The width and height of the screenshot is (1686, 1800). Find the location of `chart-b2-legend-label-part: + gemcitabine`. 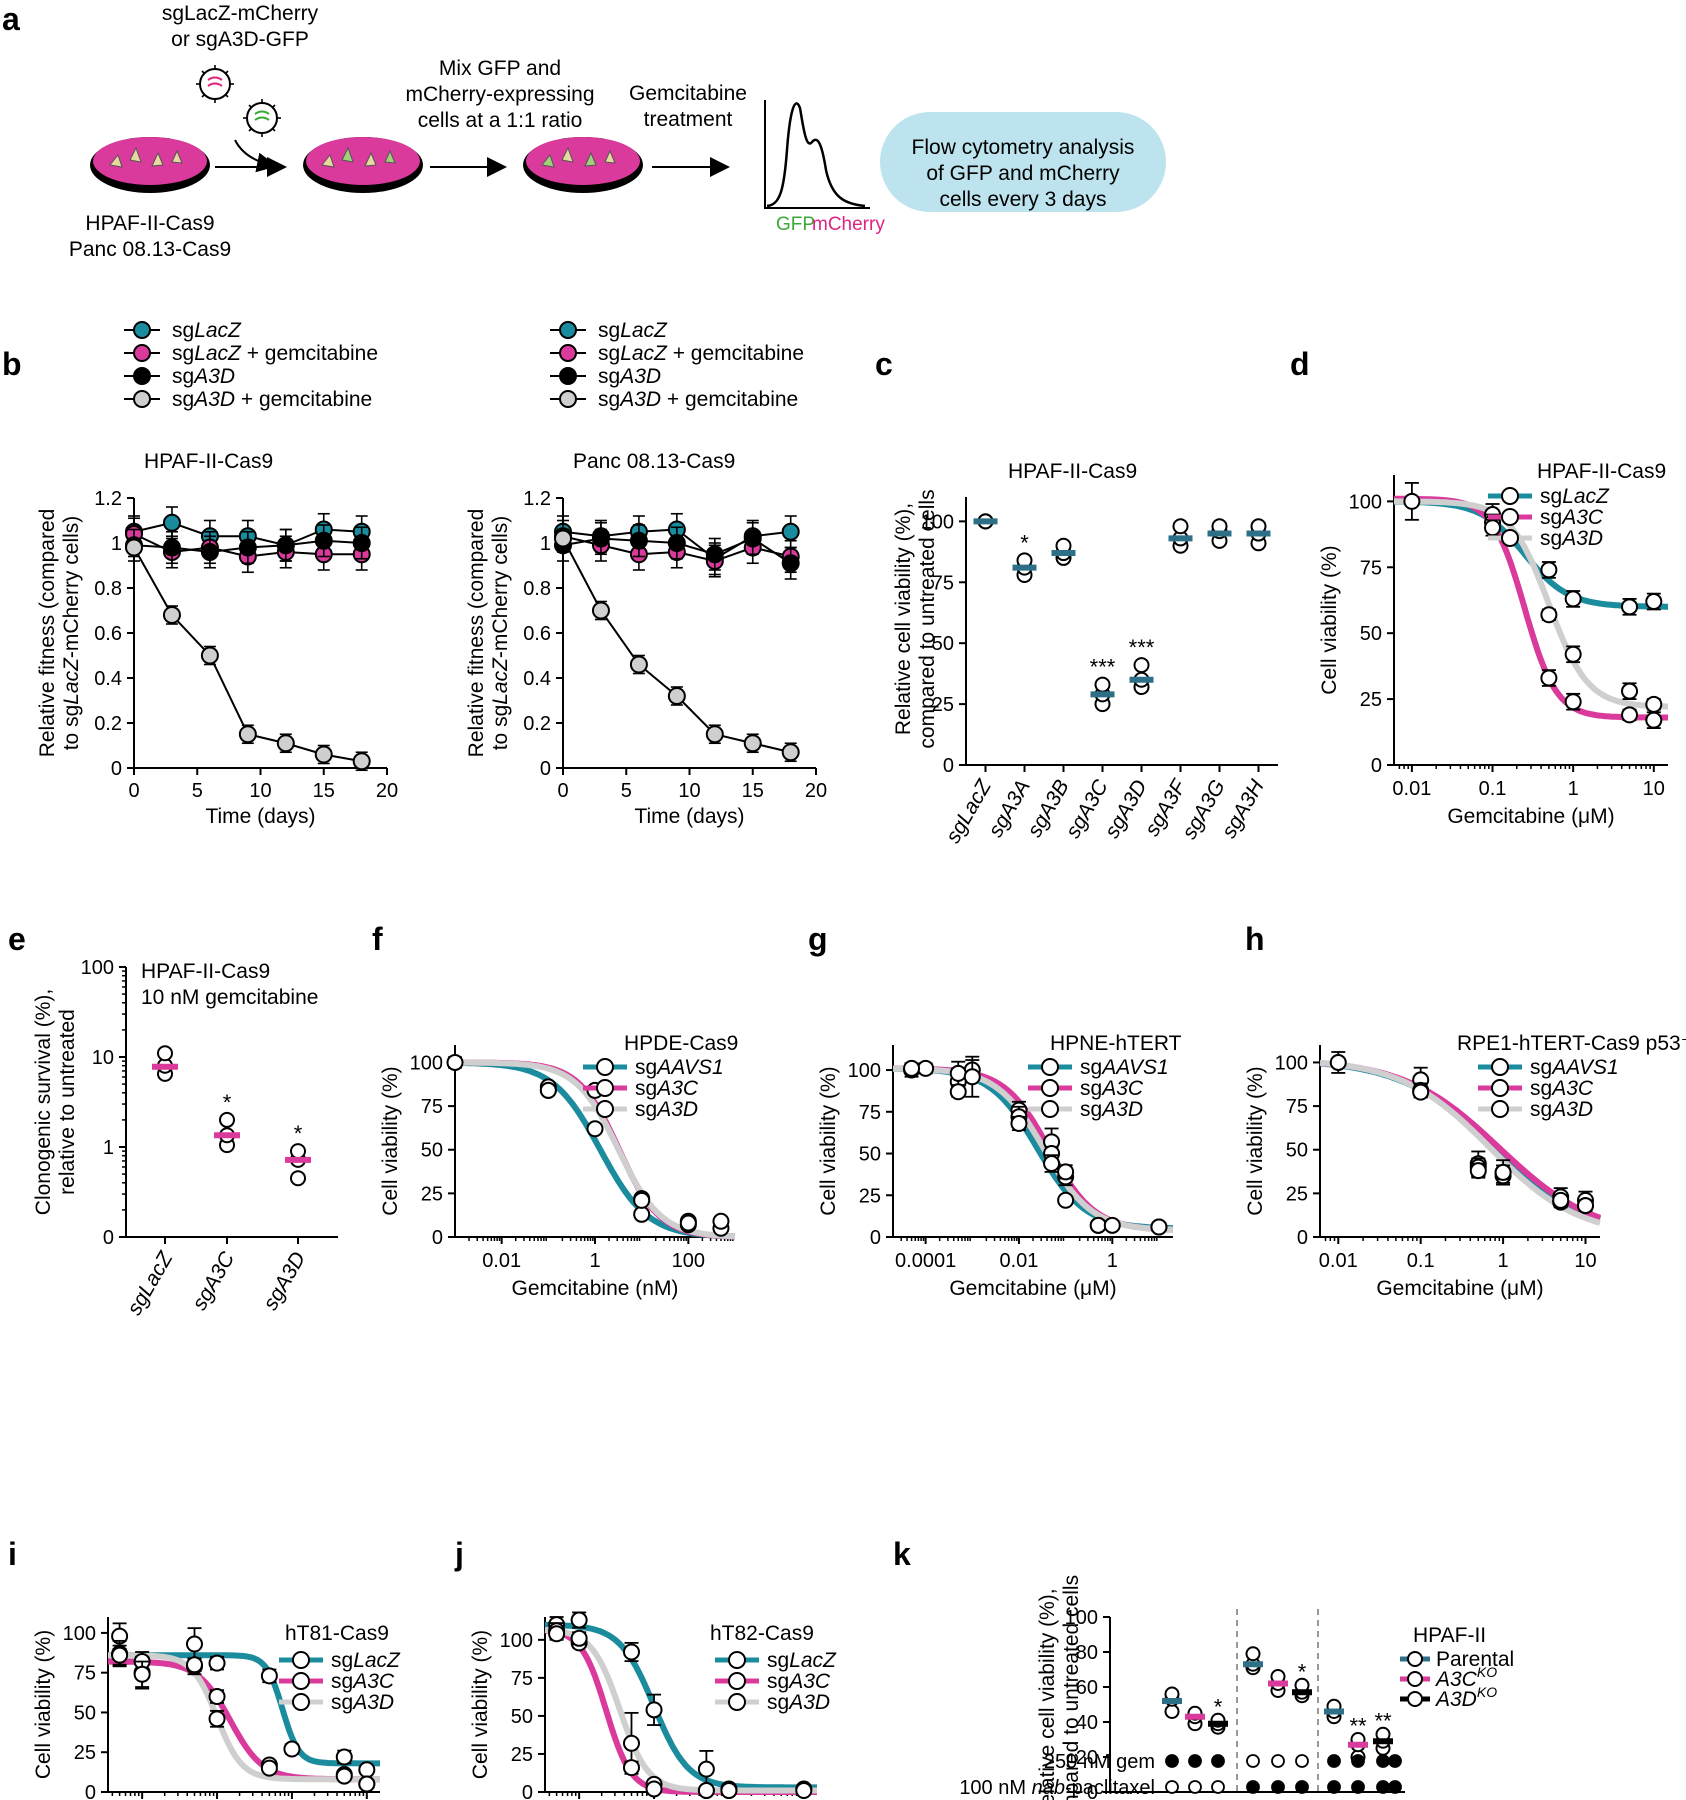

chart-b2-legend-label-part: + gemcitabine is located at coordinates (729, 399).